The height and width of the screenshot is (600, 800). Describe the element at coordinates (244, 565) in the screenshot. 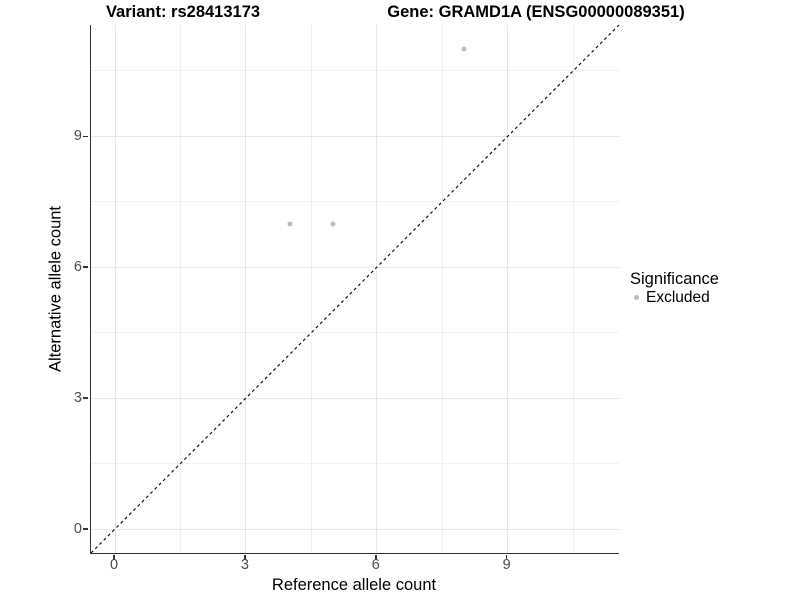

I see `x-tick-label: 3` at that location.